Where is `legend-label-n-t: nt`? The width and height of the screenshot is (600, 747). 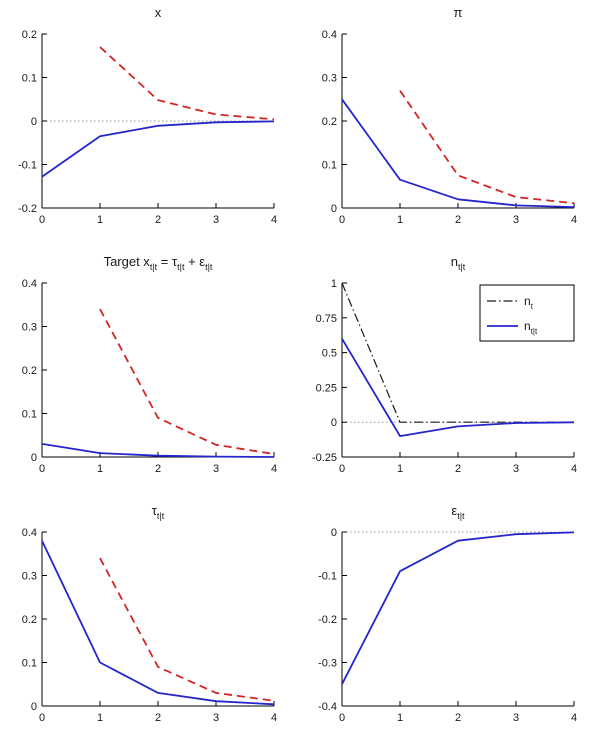 legend-label-n-t: nt is located at coordinates (529, 302).